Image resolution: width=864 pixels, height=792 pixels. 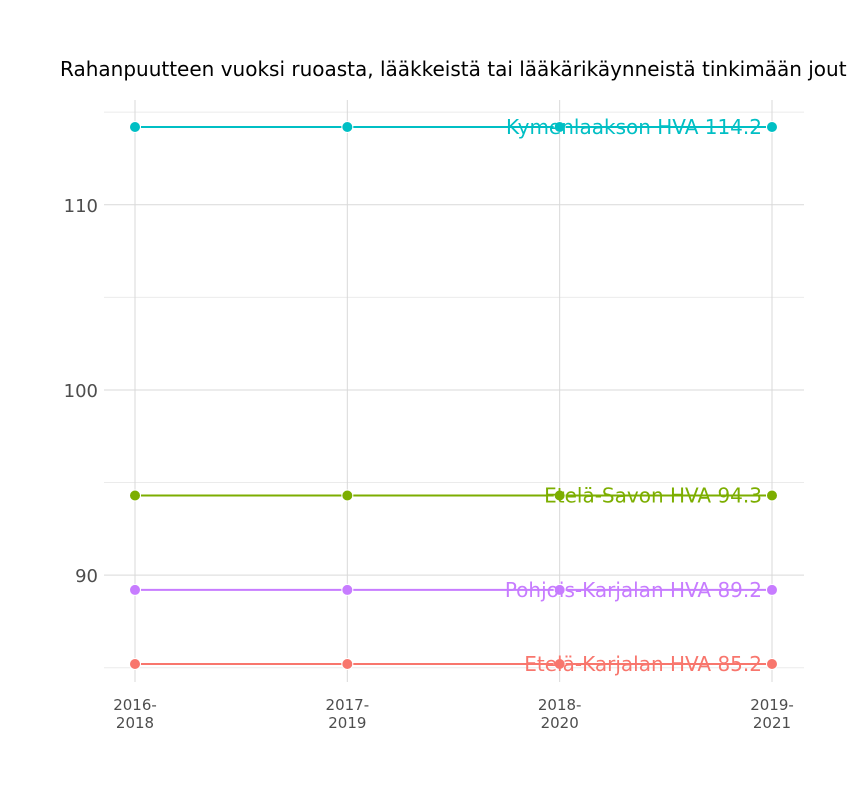 What do you see at coordinates (86, 576) in the screenshot?
I see `y-tick-label: 90` at bounding box center [86, 576].